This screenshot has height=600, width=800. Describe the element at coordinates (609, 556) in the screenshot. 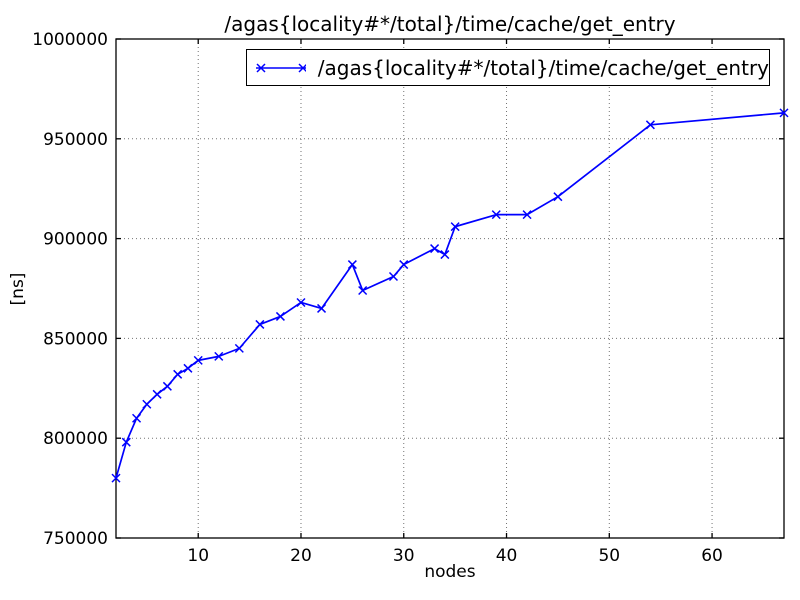

I see `x-tick-label: 50` at that location.